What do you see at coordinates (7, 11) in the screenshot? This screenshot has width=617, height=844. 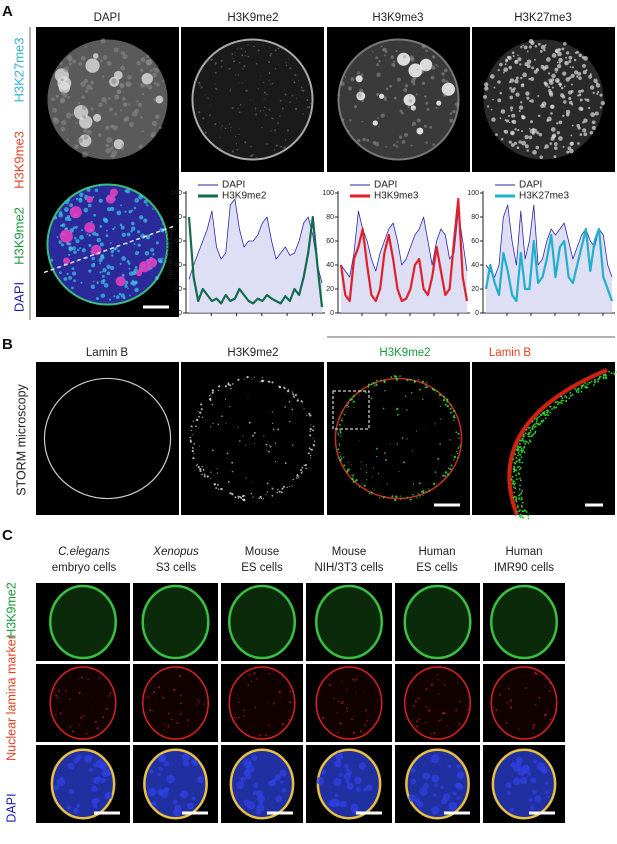 I see `panel-letter: A` at bounding box center [7, 11].